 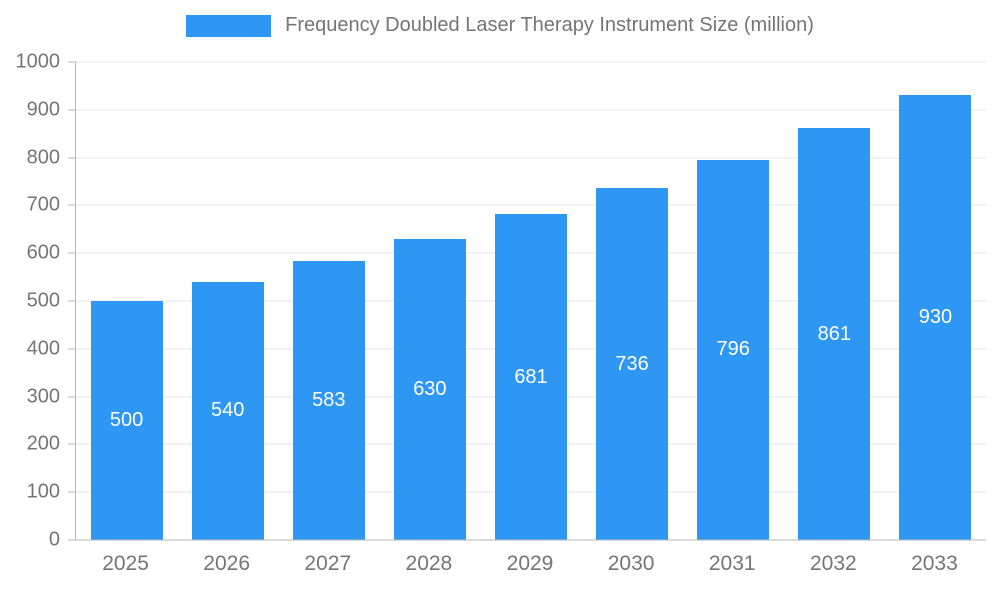 I want to click on bar-value-label: 861, so click(x=834, y=333).